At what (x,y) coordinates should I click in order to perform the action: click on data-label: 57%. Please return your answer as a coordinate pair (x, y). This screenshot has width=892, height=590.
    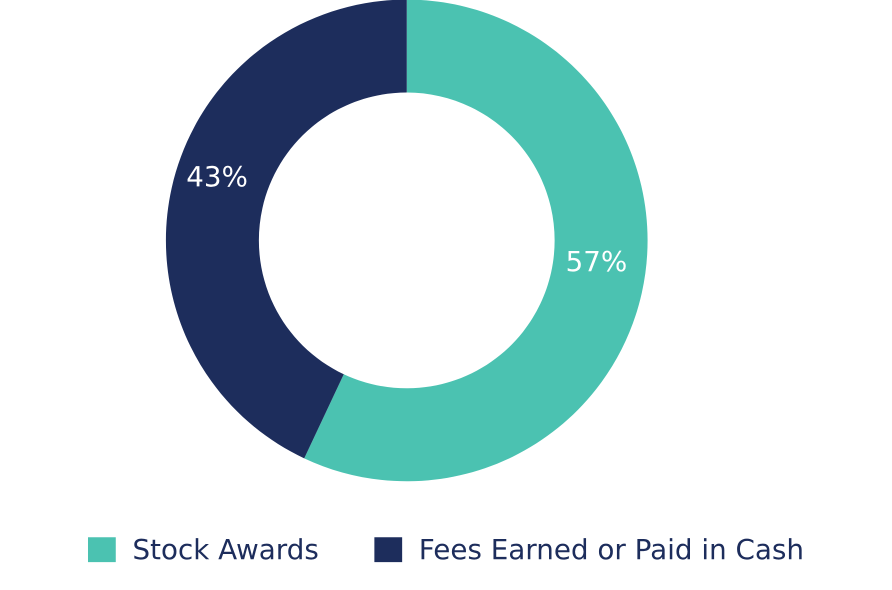
    Looking at the image, I should click on (597, 261).